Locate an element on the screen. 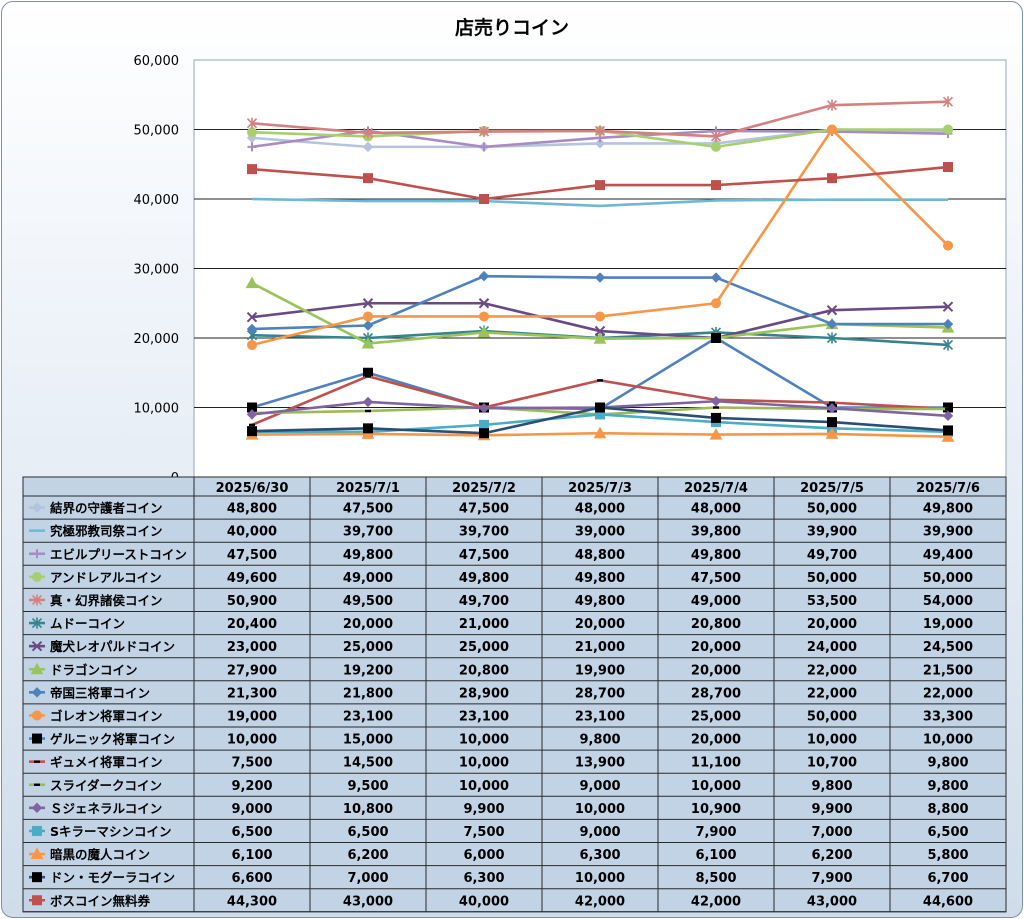  data-label: 10,900 is located at coordinates (716, 809).